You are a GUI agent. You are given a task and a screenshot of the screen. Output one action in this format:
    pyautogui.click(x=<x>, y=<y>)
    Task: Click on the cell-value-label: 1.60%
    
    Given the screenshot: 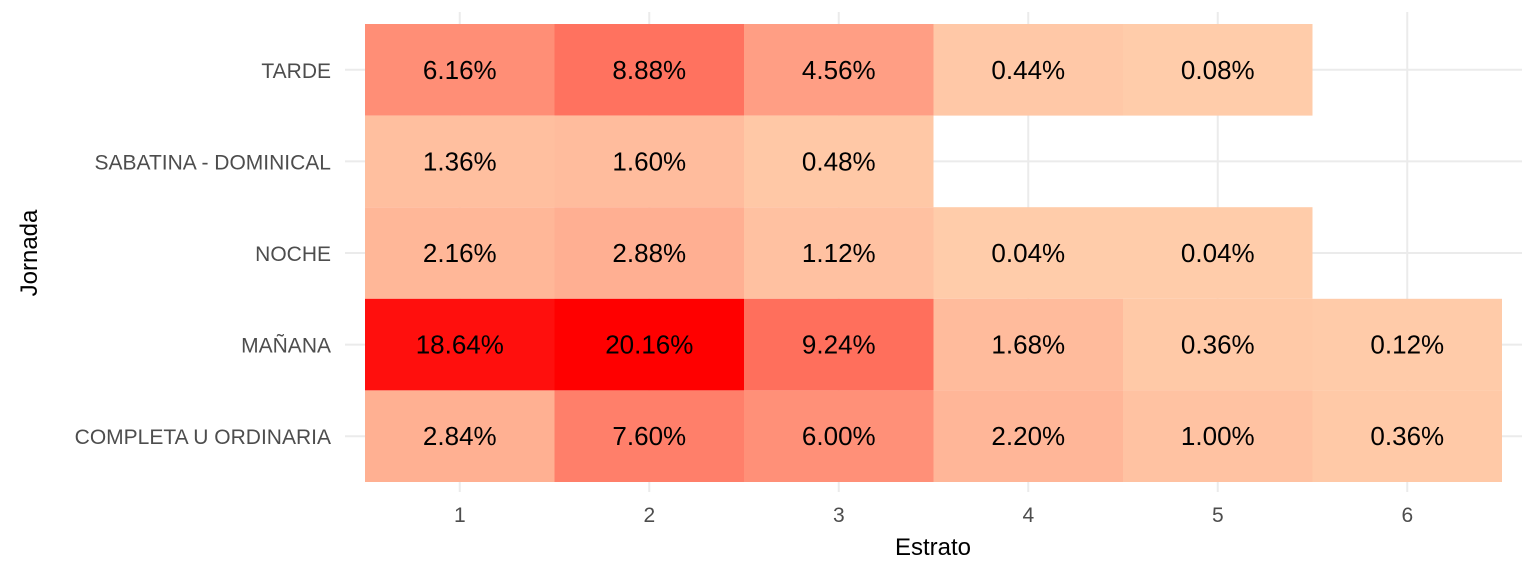 What is the action you would take?
    pyautogui.click(x=649, y=161)
    